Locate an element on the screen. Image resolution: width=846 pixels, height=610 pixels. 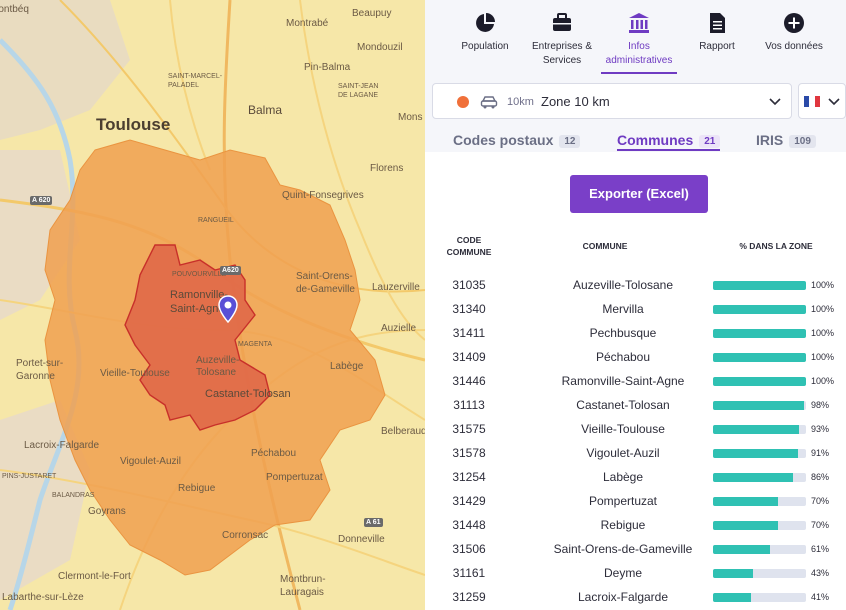
zone-select: 10km Zone 10 km is located at coordinates (612, 101).